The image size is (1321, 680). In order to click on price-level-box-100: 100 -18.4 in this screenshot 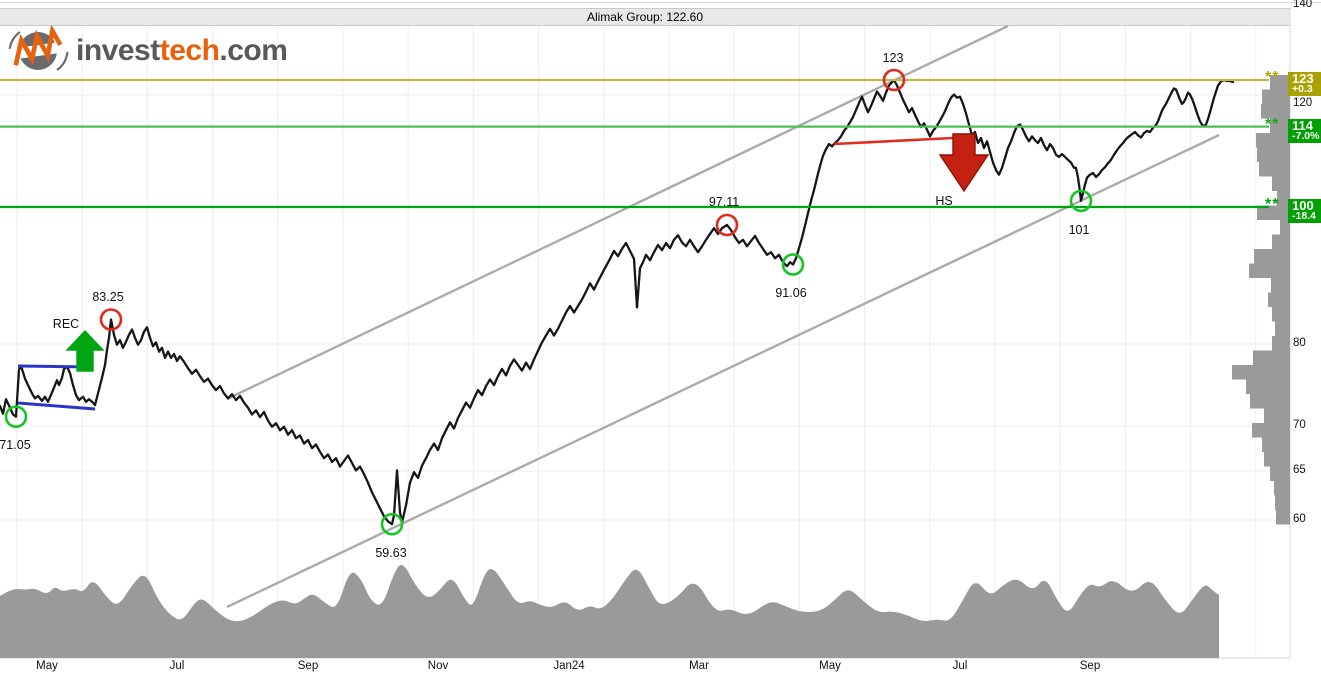, I will do `click(1304, 211)`.